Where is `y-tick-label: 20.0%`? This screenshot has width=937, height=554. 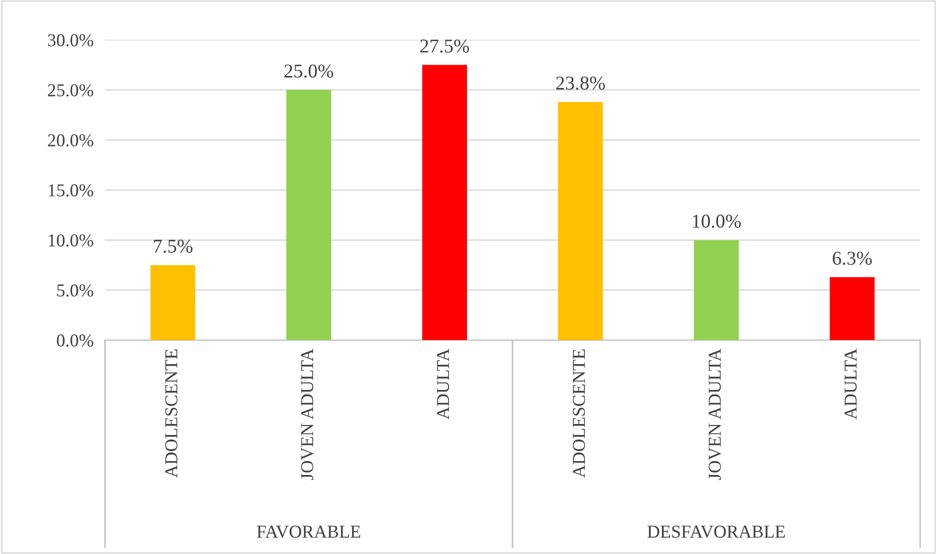 y-tick-label: 20.0% is located at coordinates (71, 140).